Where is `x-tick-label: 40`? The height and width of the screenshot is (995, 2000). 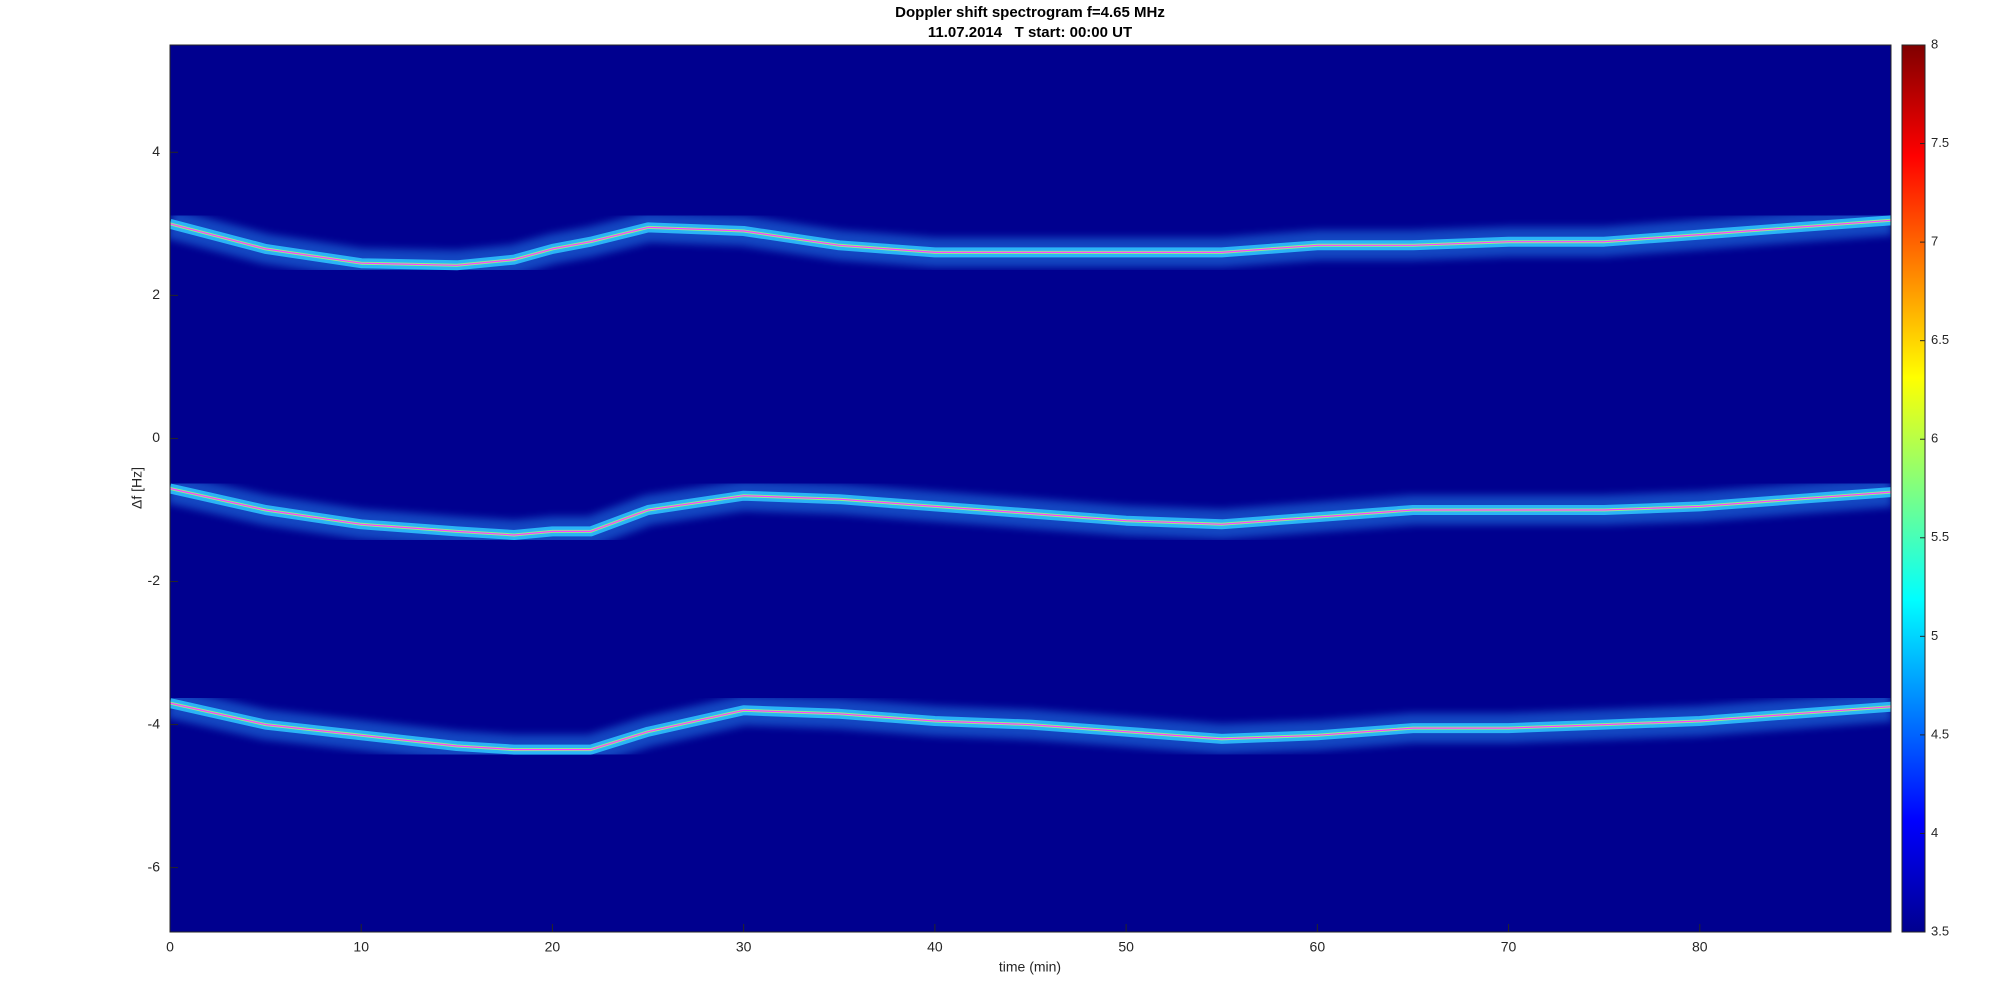 x-tick-label: 40 is located at coordinates (935, 947).